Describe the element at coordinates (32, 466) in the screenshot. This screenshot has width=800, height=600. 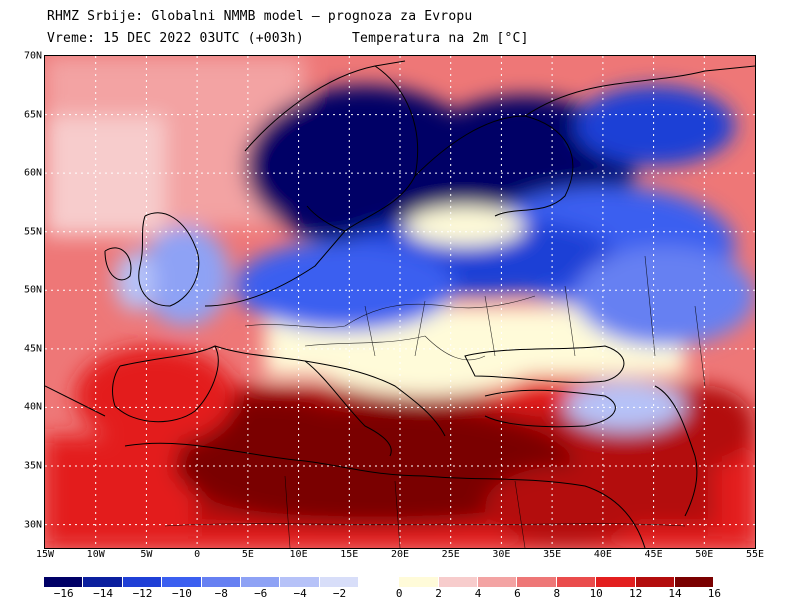
I see `lat-label: 35N` at that location.